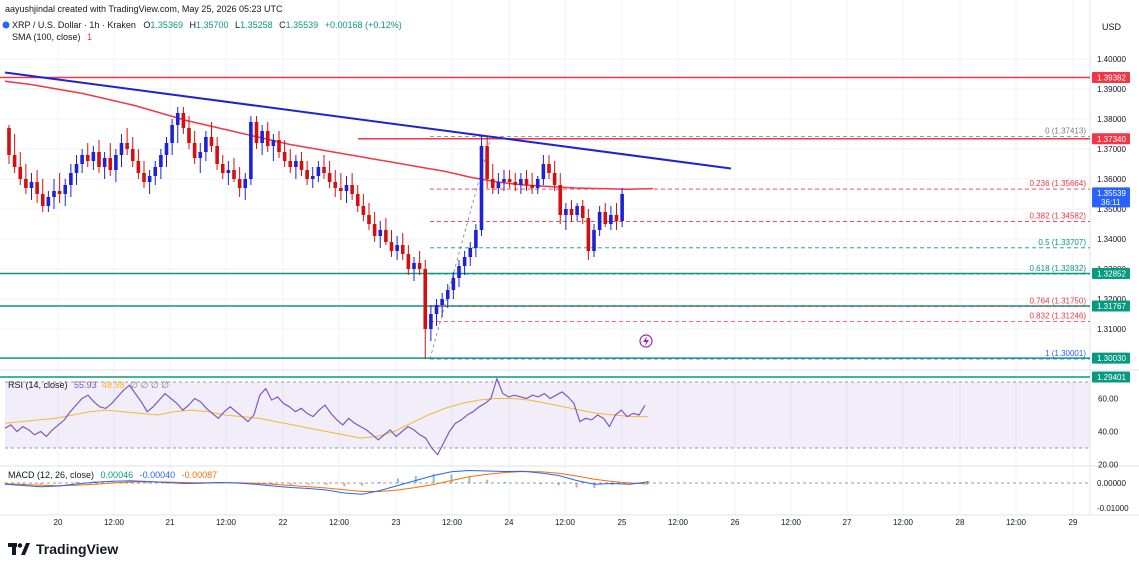 This screenshot has width=1139, height=569. What do you see at coordinates (1111, 239) in the screenshot?
I see `price-tick-label: 1.34000` at bounding box center [1111, 239].